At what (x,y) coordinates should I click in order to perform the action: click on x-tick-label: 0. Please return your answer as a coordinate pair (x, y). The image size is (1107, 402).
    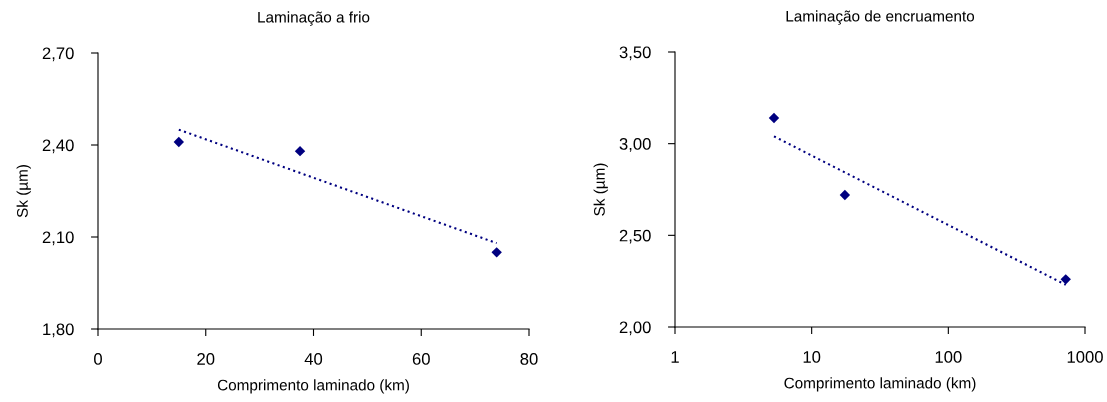
    Looking at the image, I should click on (98, 359).